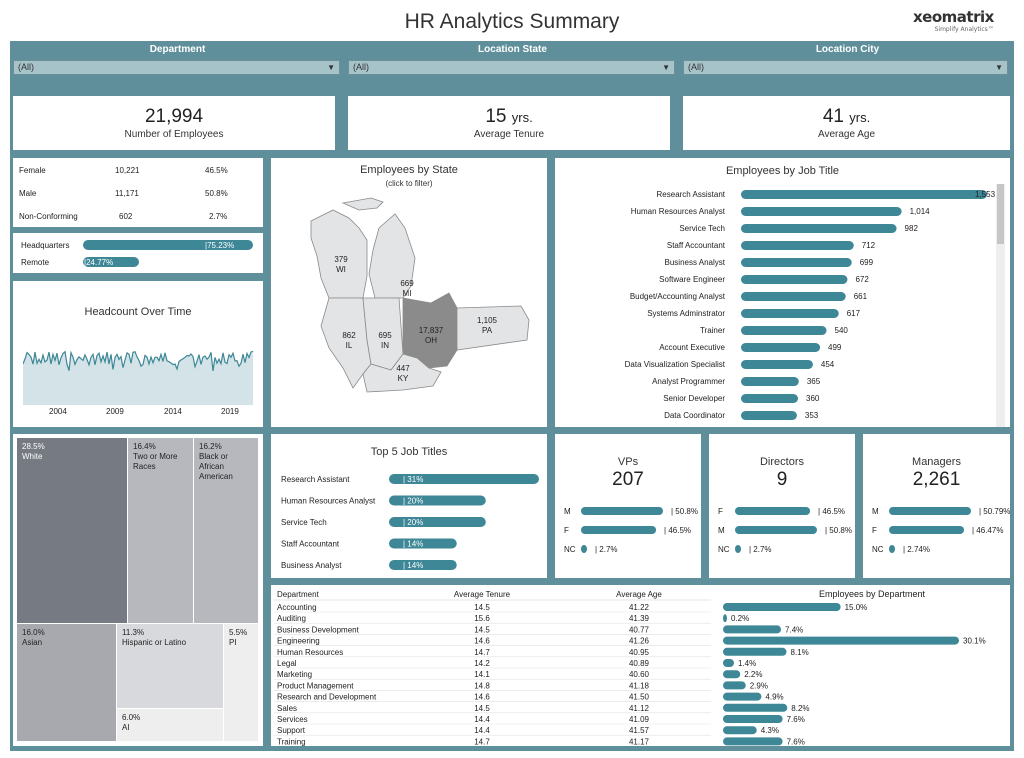 The image size is (1024, 758). Describe the element at coordinates (331, 67) in the screenshot. I see `chevron-down-icon: ▼` at that location.